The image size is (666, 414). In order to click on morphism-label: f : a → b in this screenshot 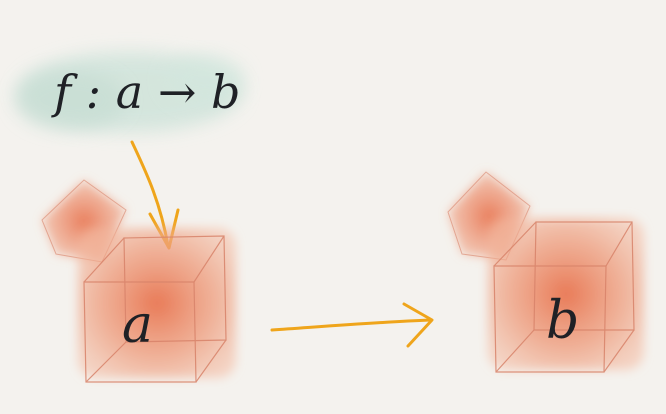, I will do `click(145, 92)`.